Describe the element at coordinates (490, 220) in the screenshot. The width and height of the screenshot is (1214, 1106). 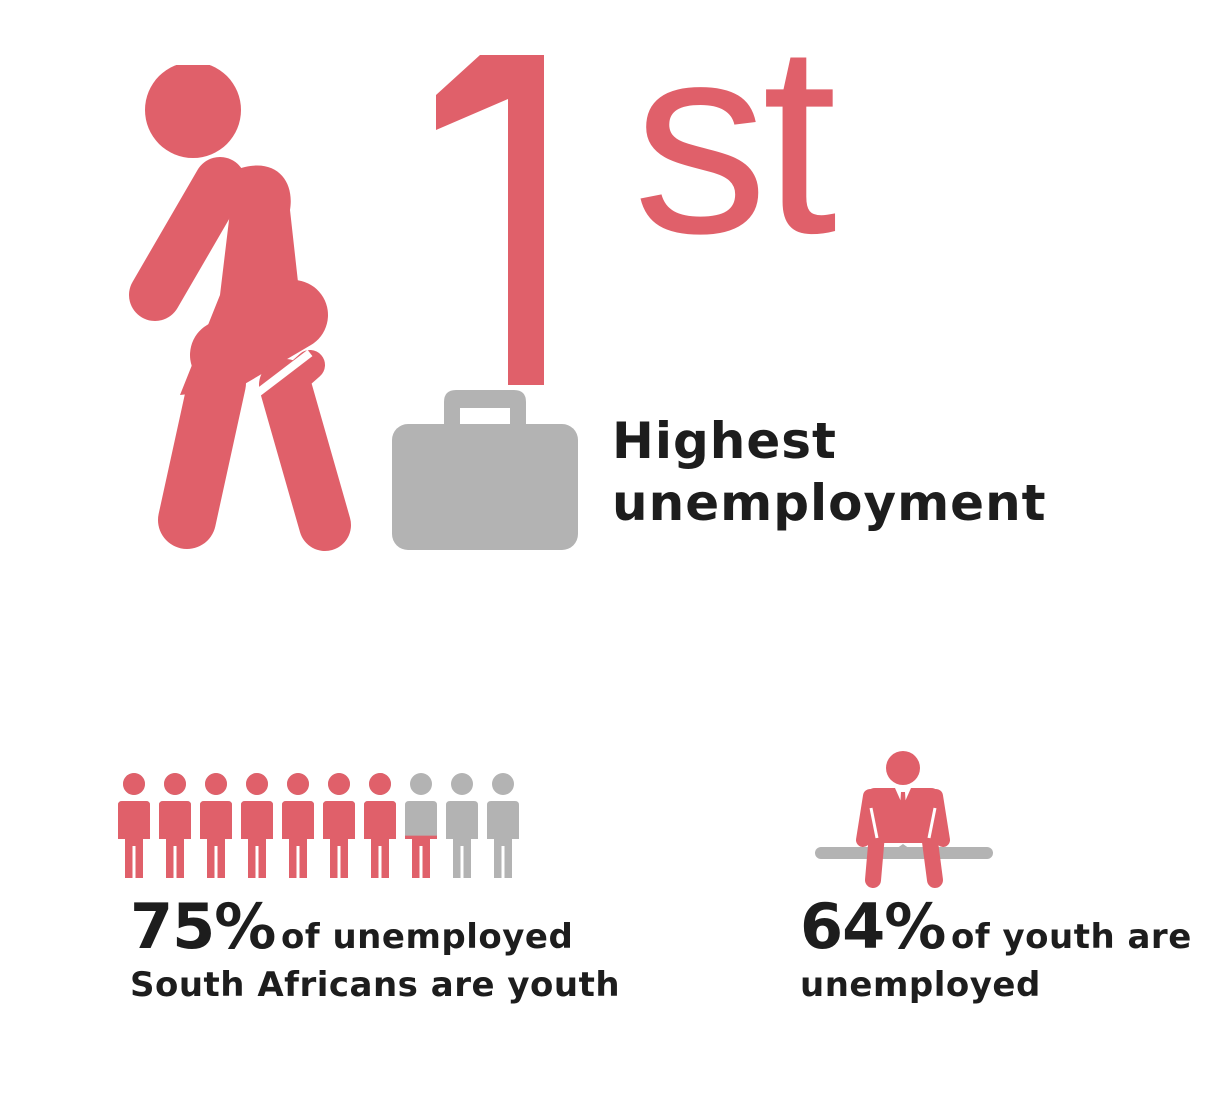
I see `rank-number-shape` at that location.